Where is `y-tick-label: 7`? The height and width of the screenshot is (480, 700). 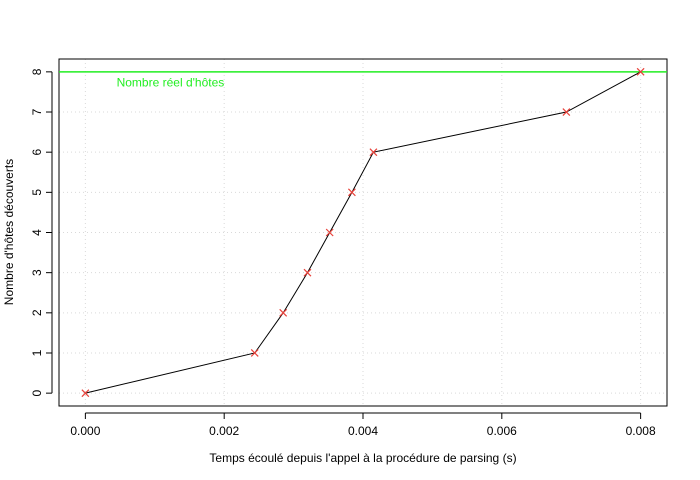
y-tick-label: 7 is located at coordinates (37, 111).